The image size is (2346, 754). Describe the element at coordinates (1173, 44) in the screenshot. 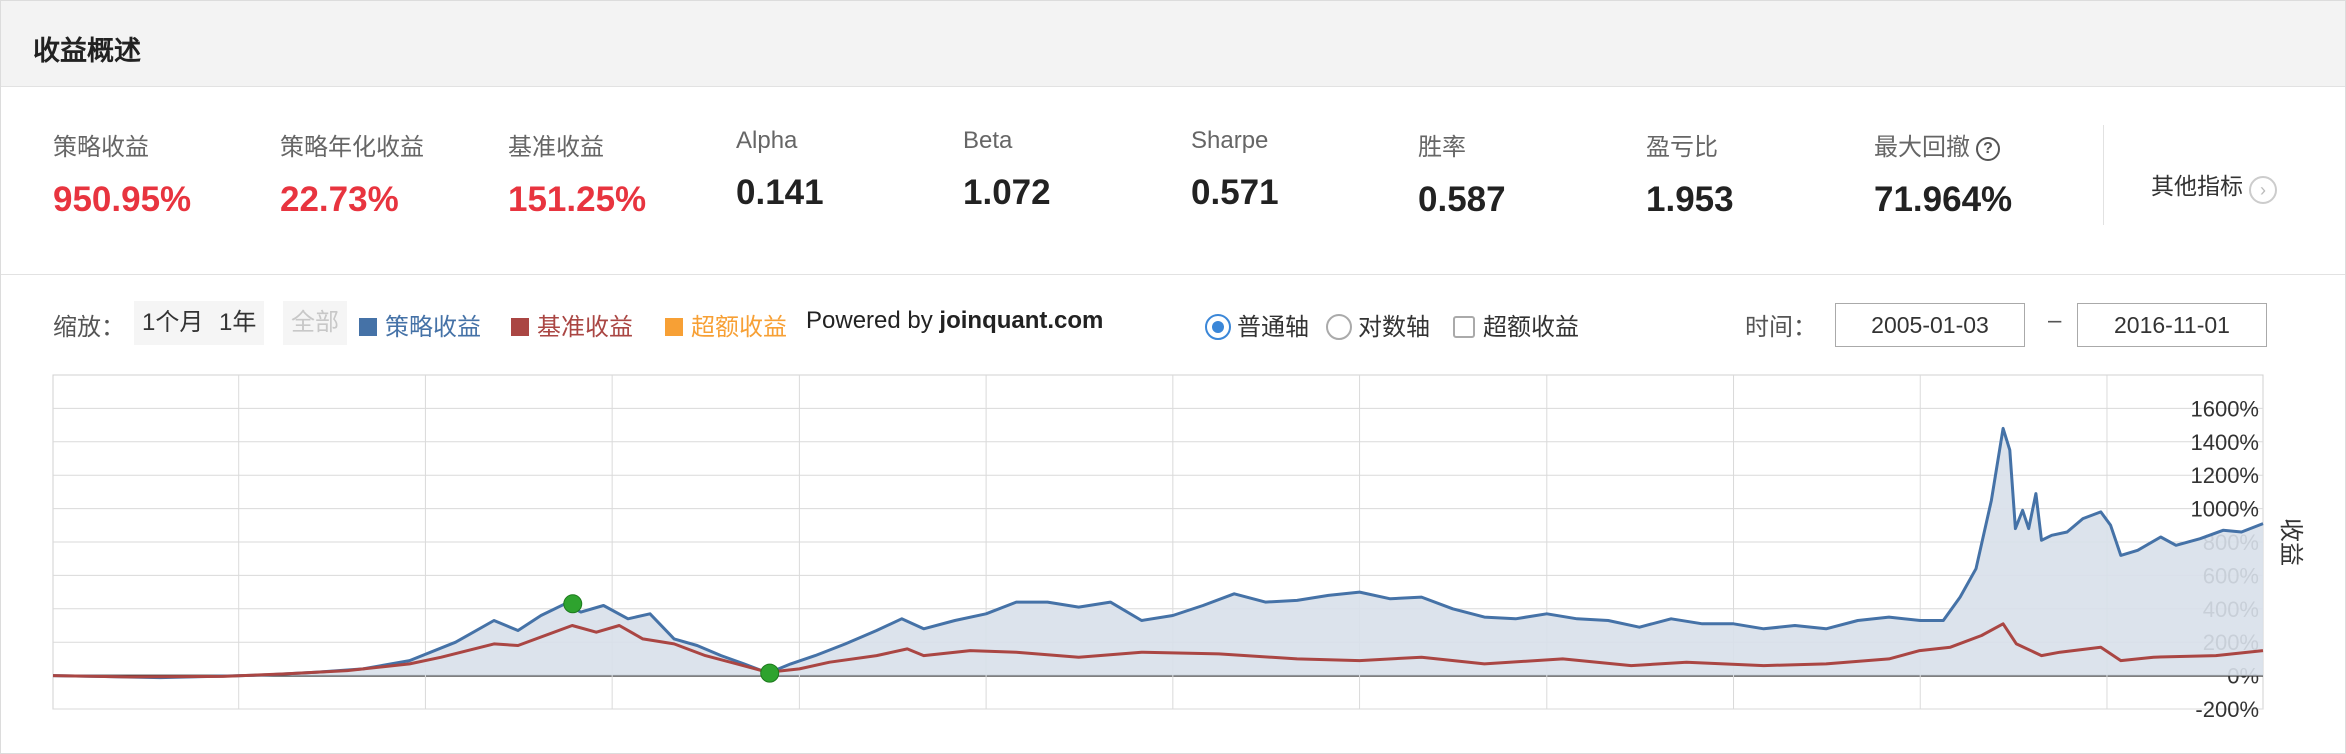

I see `panel-header: 收益概述` at that location.